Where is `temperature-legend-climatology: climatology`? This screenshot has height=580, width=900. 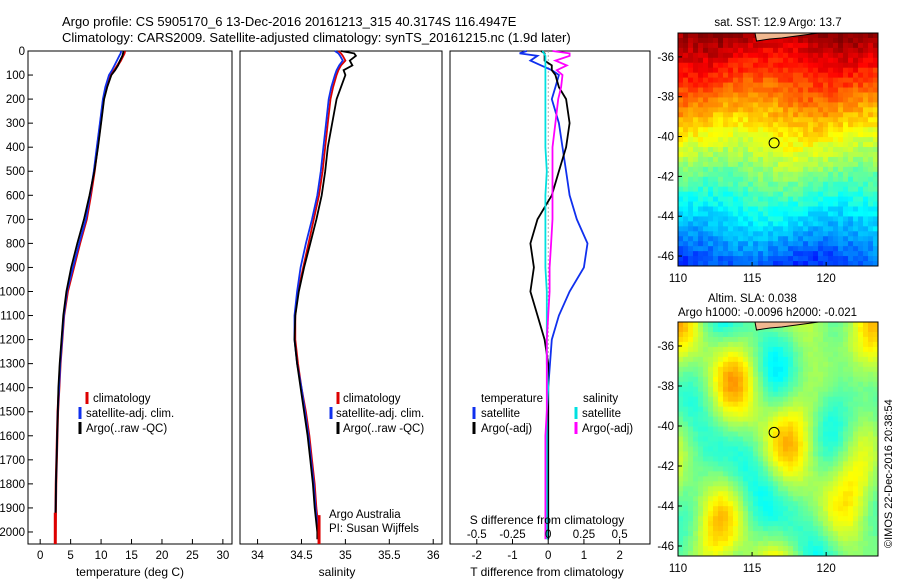 temperature-legend-climatology: climatology is located at coordinates (122, 399).